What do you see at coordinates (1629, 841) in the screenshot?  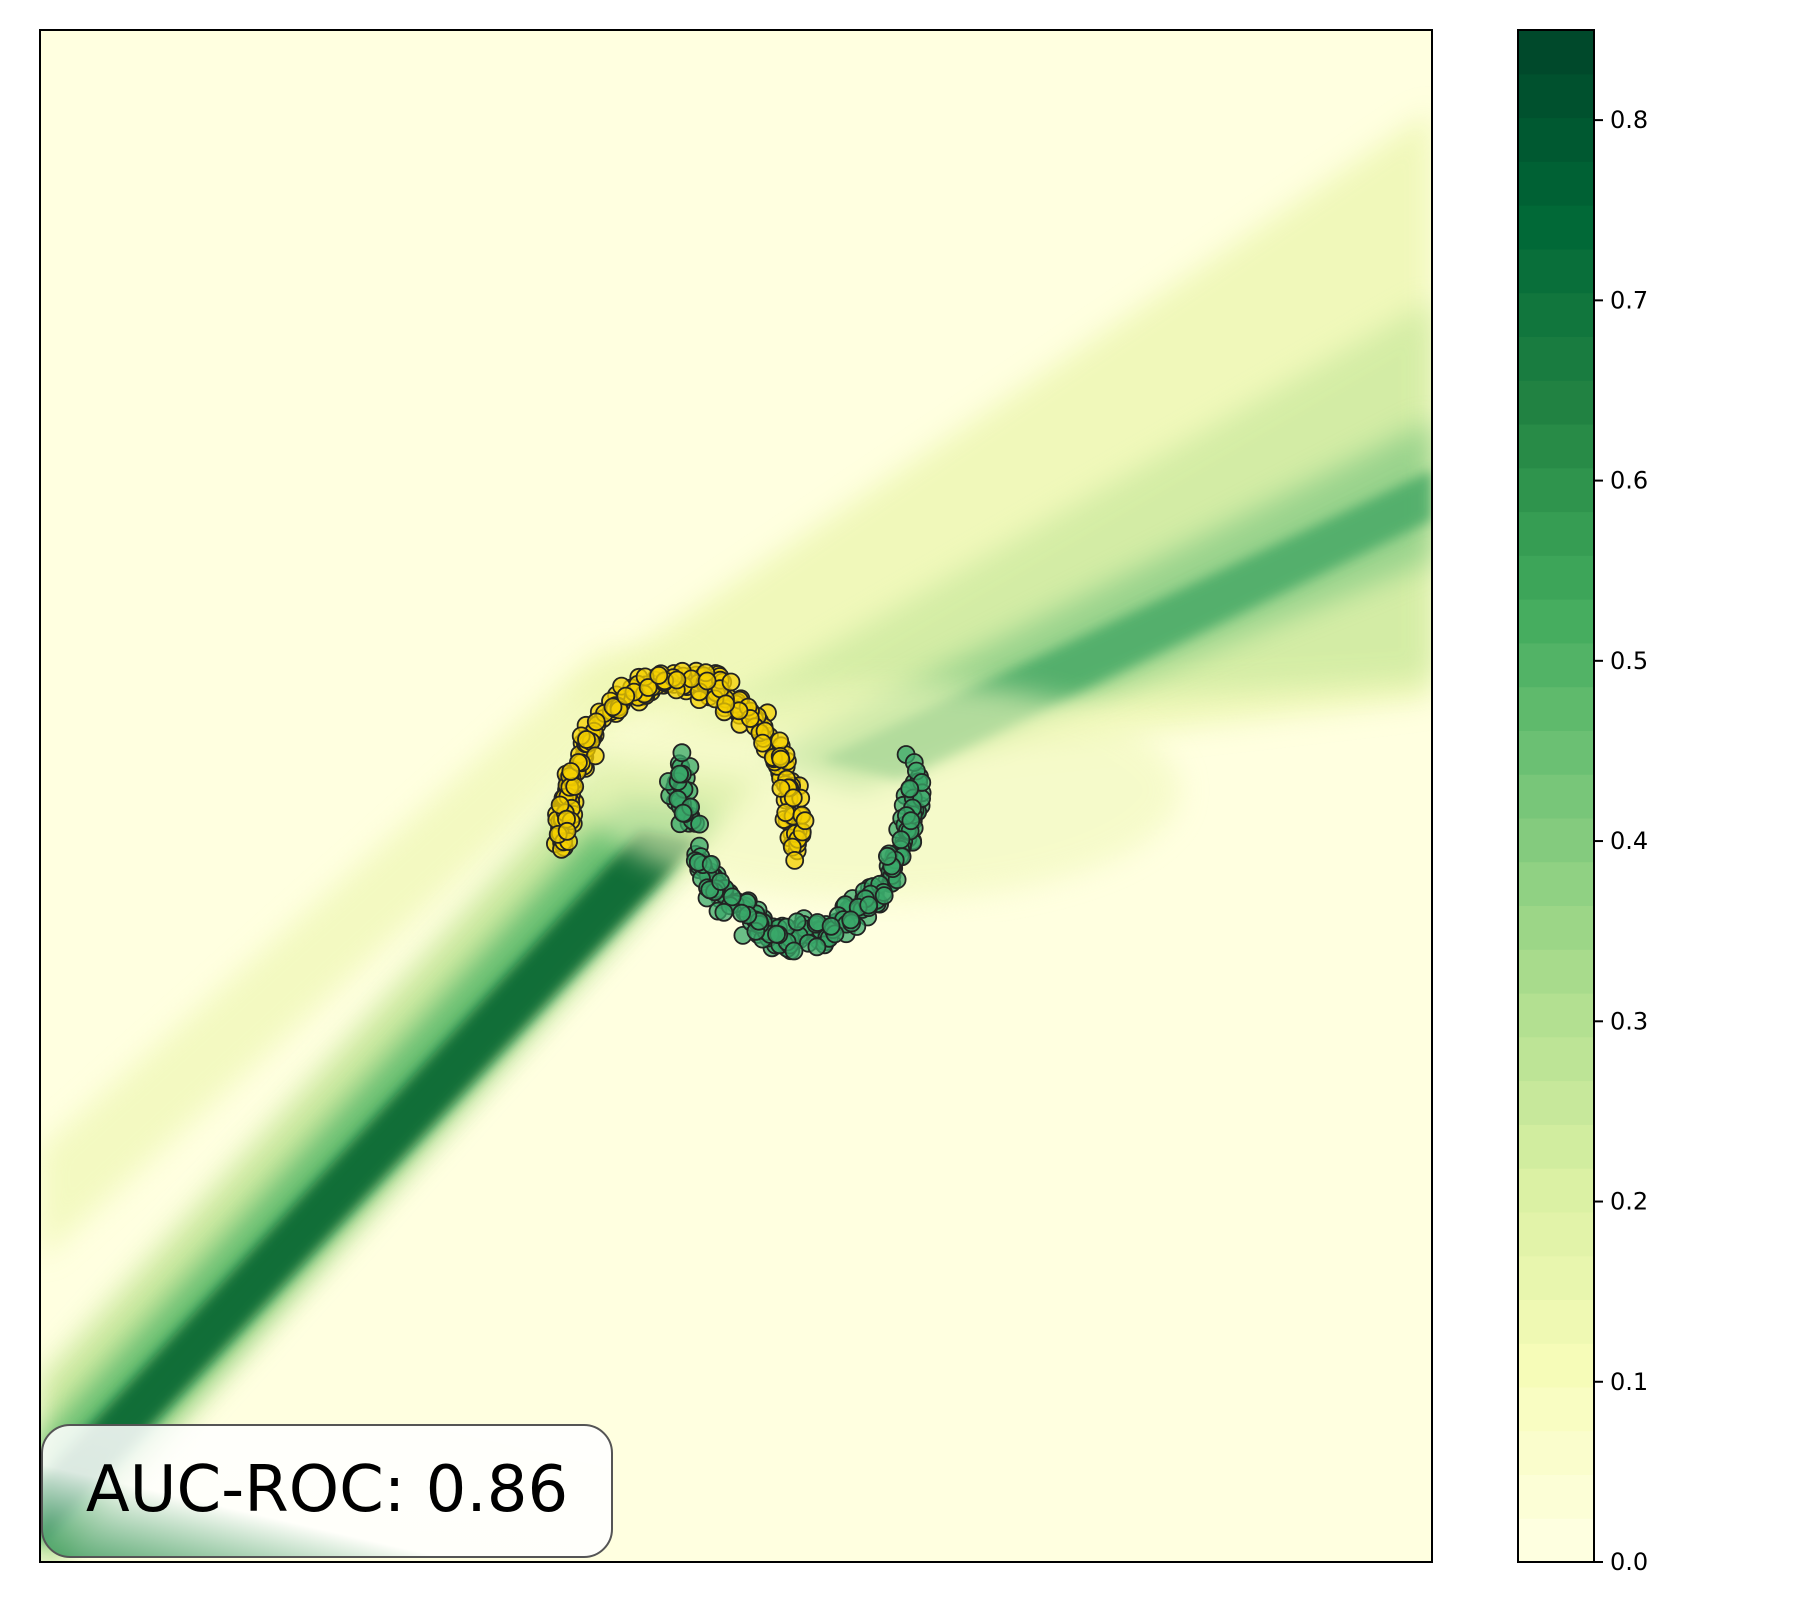 I see `colorbar-tick-label: 0.4` at bounding box center [1629, 841].